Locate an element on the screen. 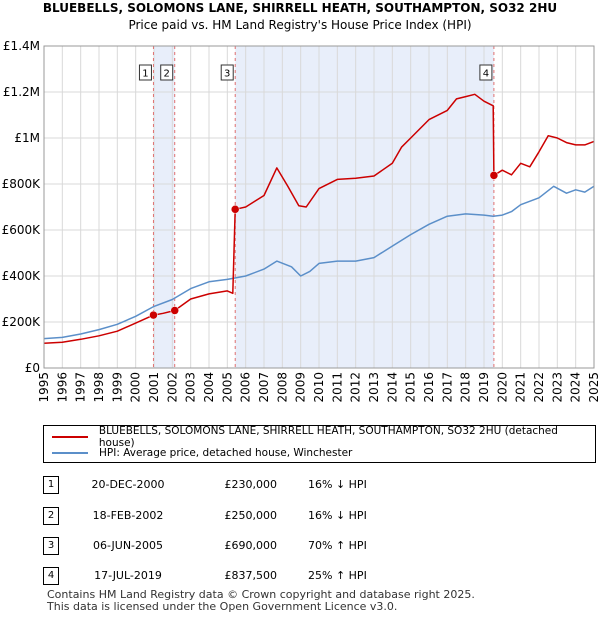  y-tick-label: £1.2M is located at coordinates (21, 92).